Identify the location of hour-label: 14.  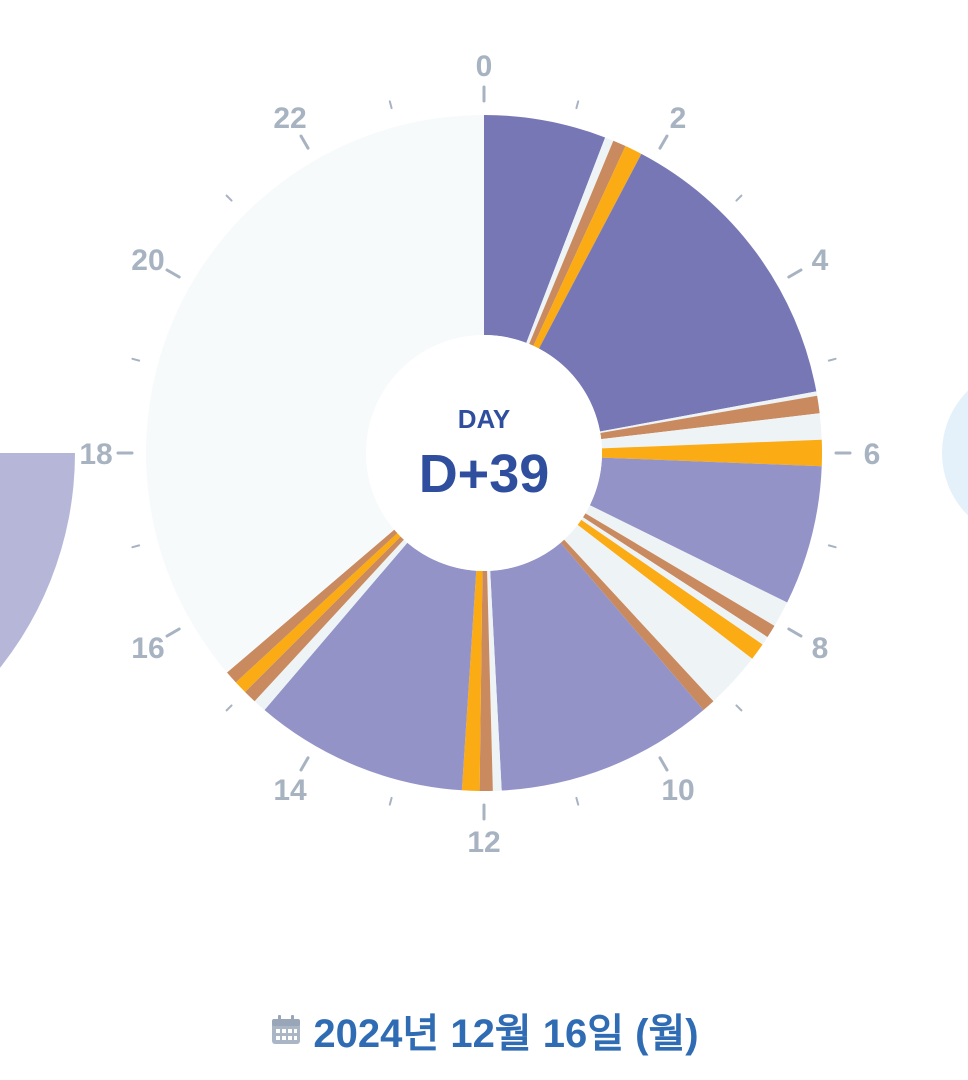
(290, 790).